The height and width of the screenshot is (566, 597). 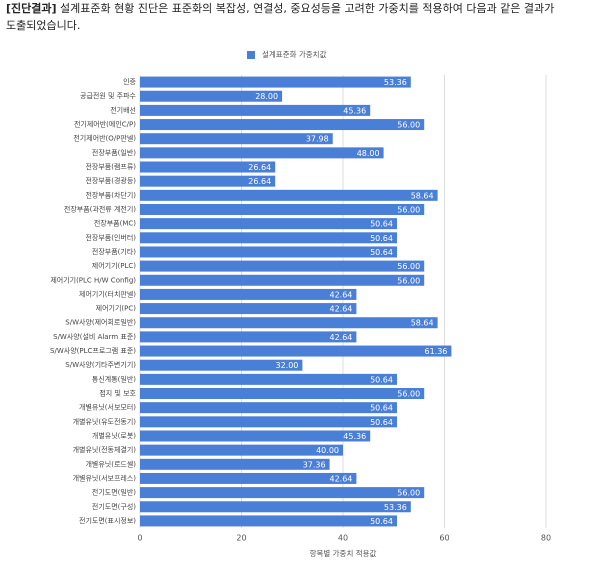 I want to click on value-label: 37.98, so click(x=317, y=139).